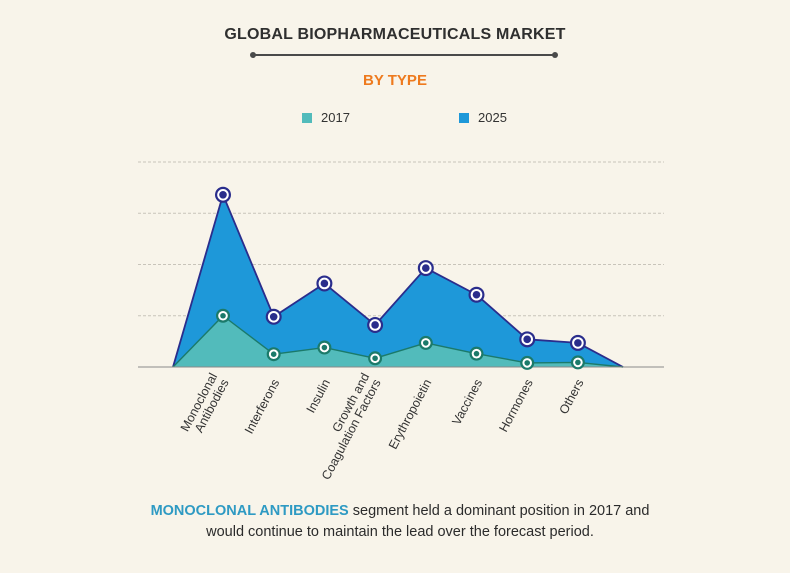 This screenshot has width=790, height=573. I want to click on legend-label-2025: 2025, so click(492, 117).